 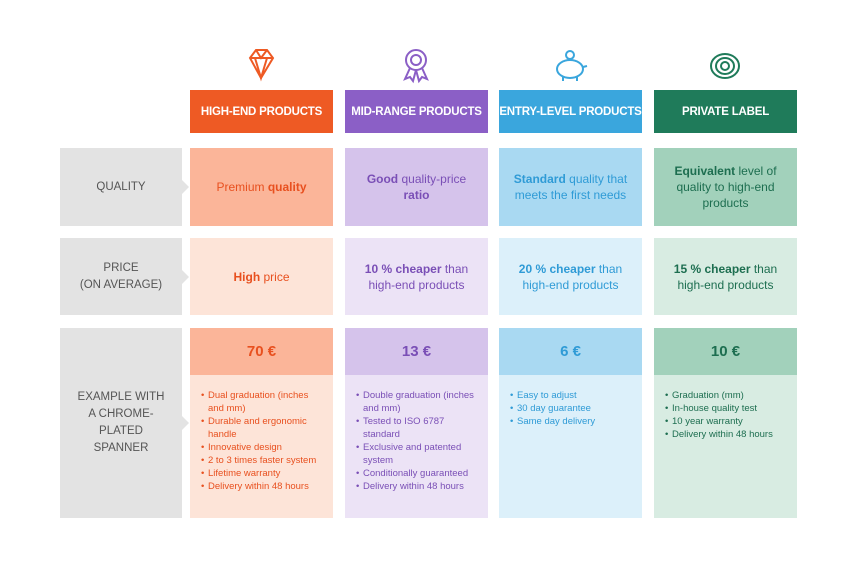 I want to click on column-header: MID-RANGE PRODUCTS, so click(x=416, y=111).